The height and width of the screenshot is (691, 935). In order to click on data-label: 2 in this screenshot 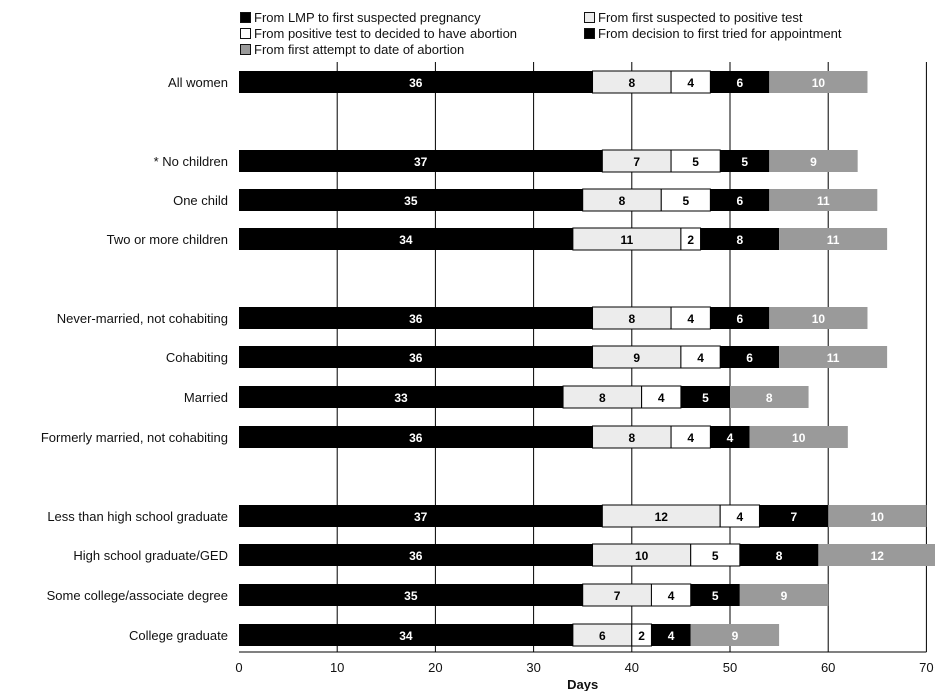, I will do `click(690, 240)`.